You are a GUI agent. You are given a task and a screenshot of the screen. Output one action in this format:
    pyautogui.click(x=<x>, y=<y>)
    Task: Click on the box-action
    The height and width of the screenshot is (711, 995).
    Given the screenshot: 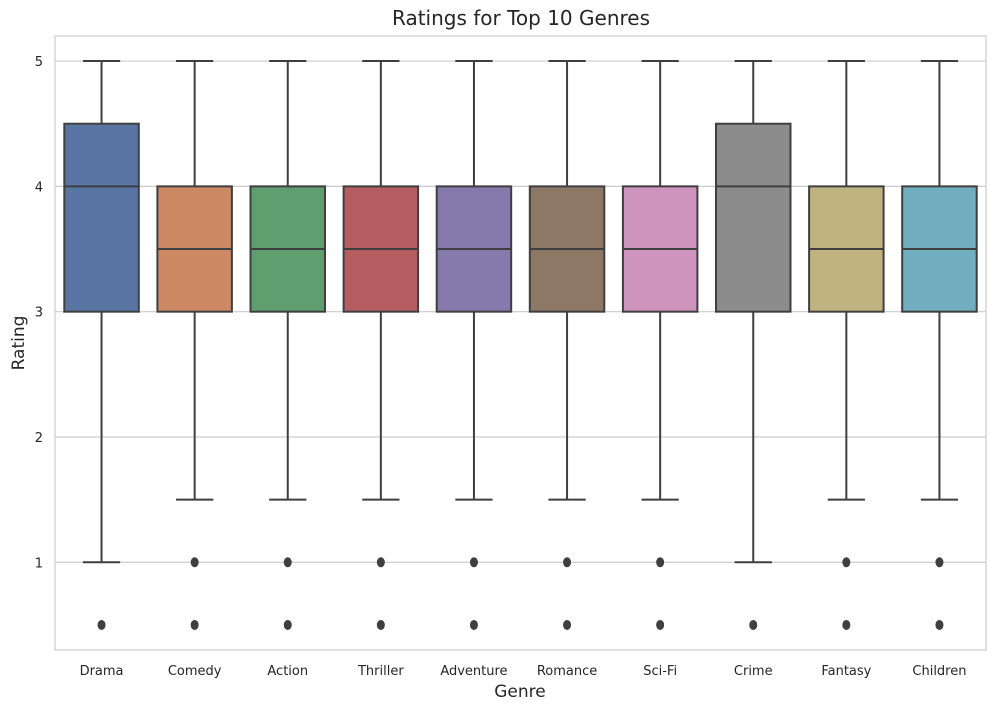 What is the action you would take?
    pyautogui.click(x=287, y=345)
    